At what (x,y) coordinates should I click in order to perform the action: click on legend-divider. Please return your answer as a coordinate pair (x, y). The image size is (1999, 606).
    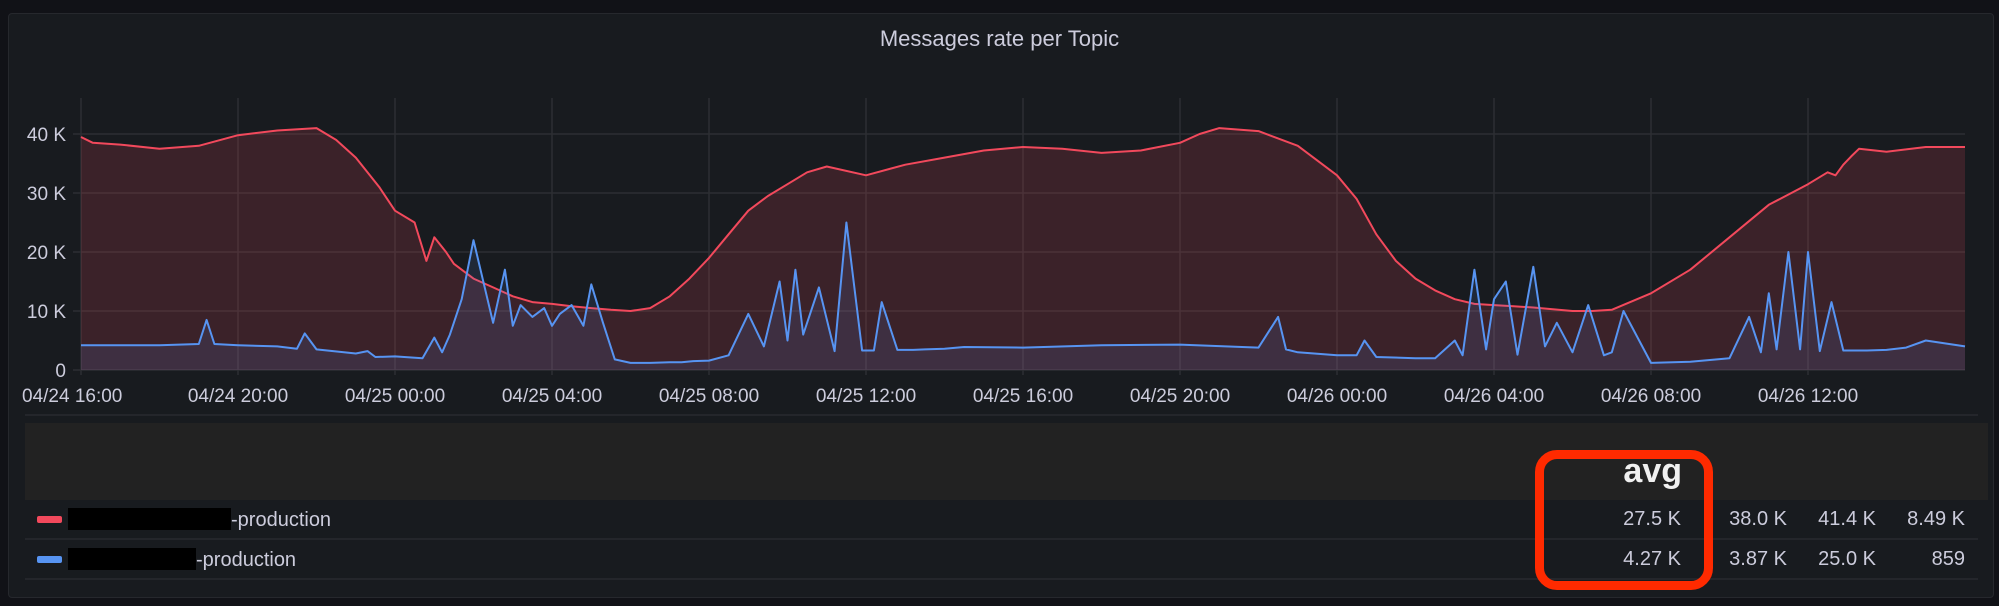
    Looking at the image, I should click on (1001, 415).